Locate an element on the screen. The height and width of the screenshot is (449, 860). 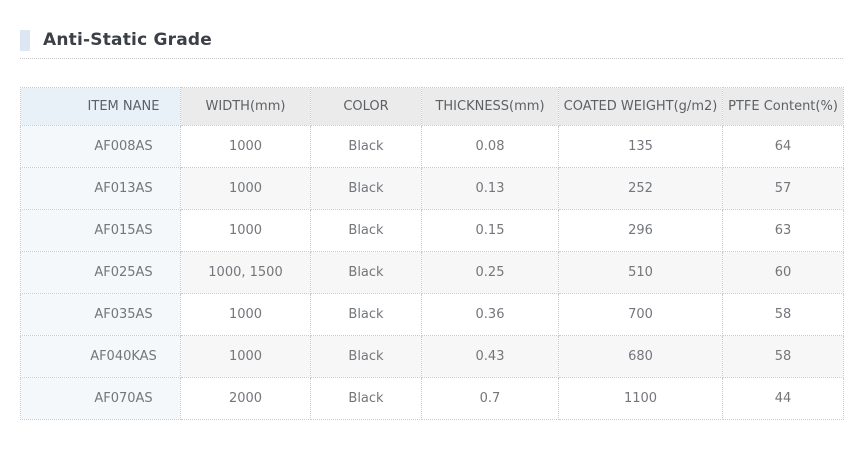
cell-item-name: AF025AS is located at coordinates (100, 272).